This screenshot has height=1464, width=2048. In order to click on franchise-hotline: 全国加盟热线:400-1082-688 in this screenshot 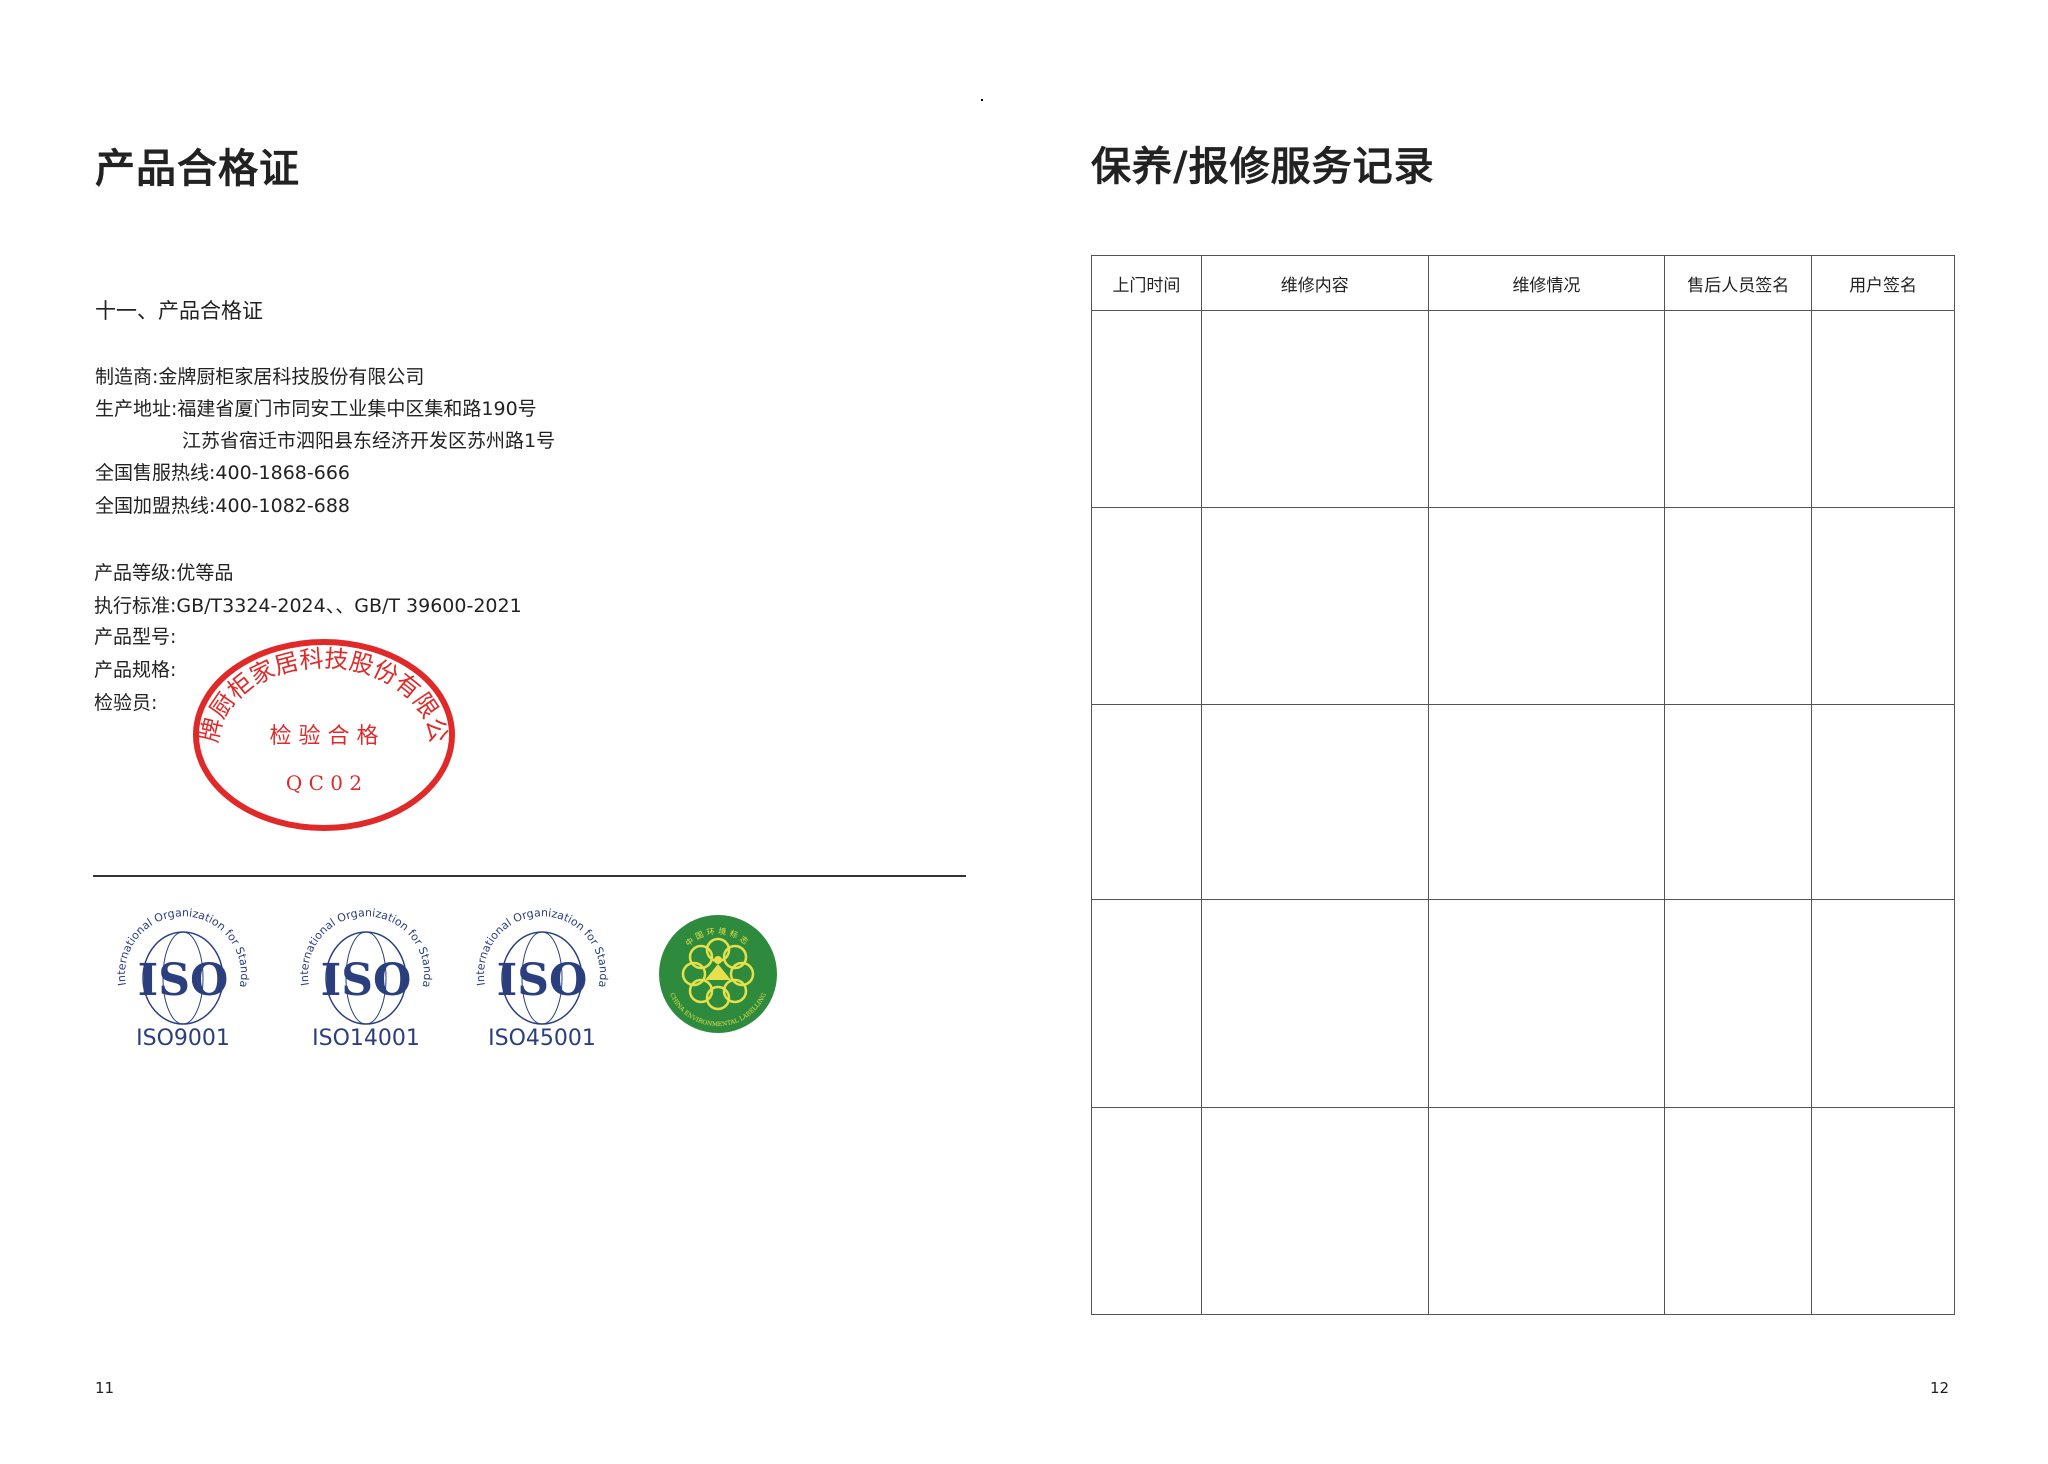, I will do `click(222, 506)`.